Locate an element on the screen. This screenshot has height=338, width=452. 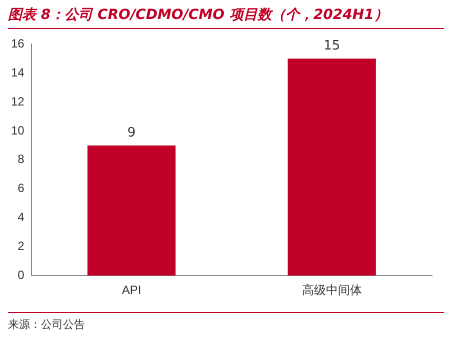
chart-title: 图表 8：公司 CRO/CDMO/CMO 项目数（个，2024H1） is located at coordinates (226, 17).